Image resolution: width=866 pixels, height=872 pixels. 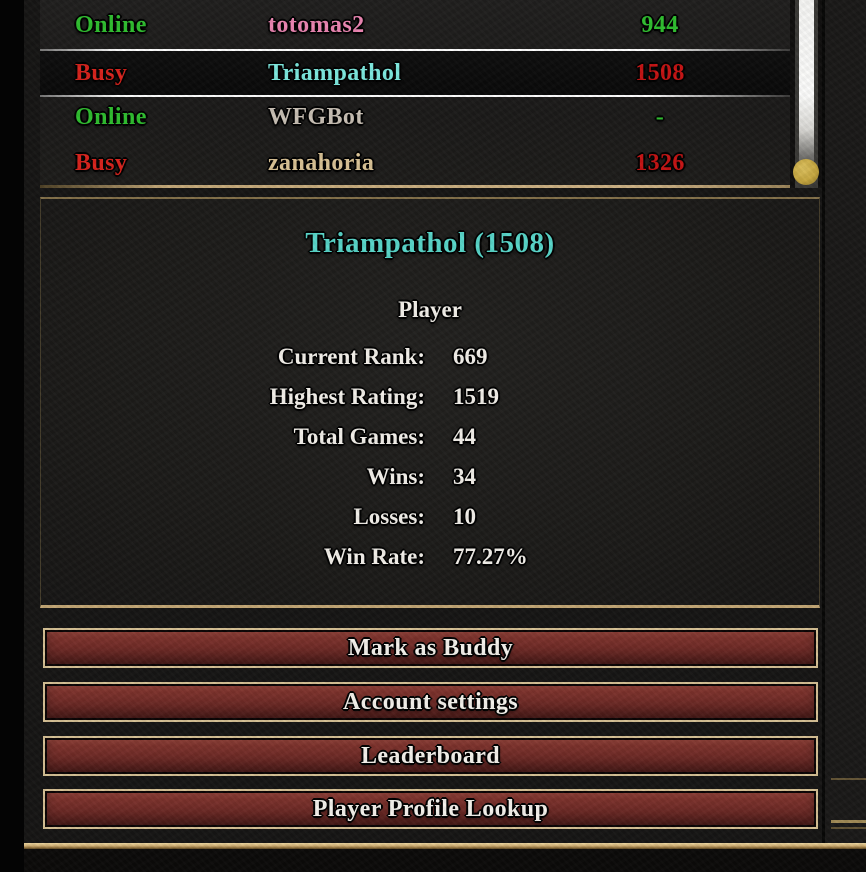 I want to click on button-label: Leaderboard, so click(x=430, y=756).